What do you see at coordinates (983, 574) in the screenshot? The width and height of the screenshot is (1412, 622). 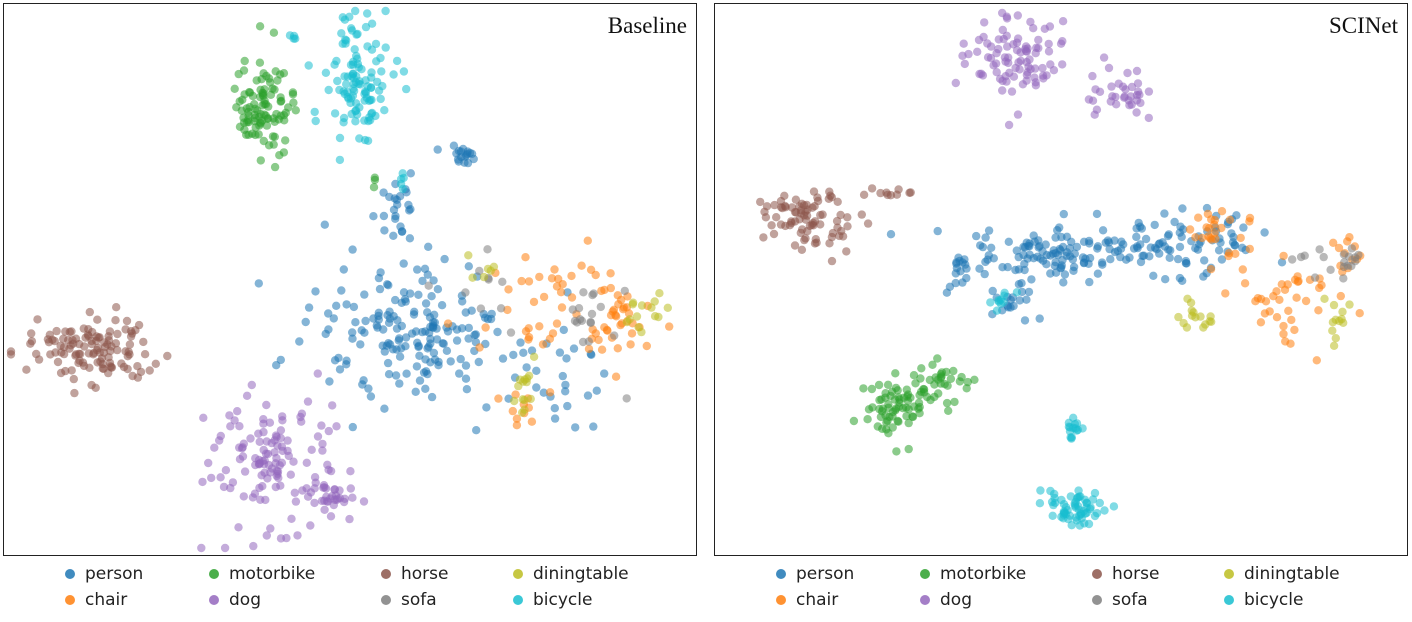 I see `legend-label-motorbike: motorbike` at bounding box center [983, 574].